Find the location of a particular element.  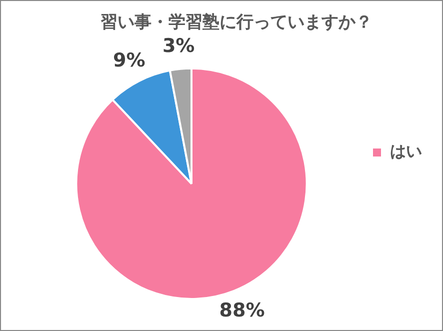

data-label: 88% is located at coordinates (242, 310).